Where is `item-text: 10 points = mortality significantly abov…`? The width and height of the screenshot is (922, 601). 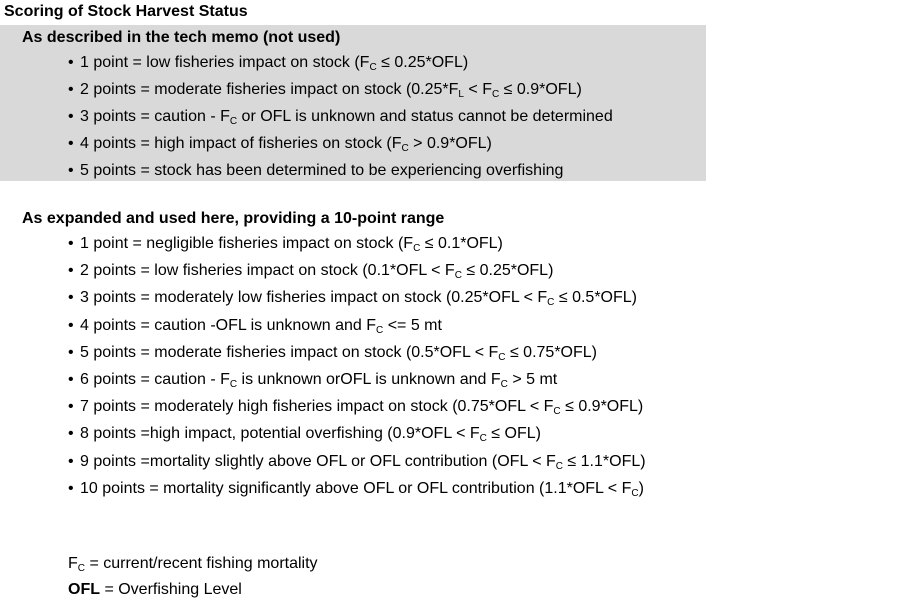 item-text: 10 points = mortality significantly abov… is located at coordinates (356, 488).